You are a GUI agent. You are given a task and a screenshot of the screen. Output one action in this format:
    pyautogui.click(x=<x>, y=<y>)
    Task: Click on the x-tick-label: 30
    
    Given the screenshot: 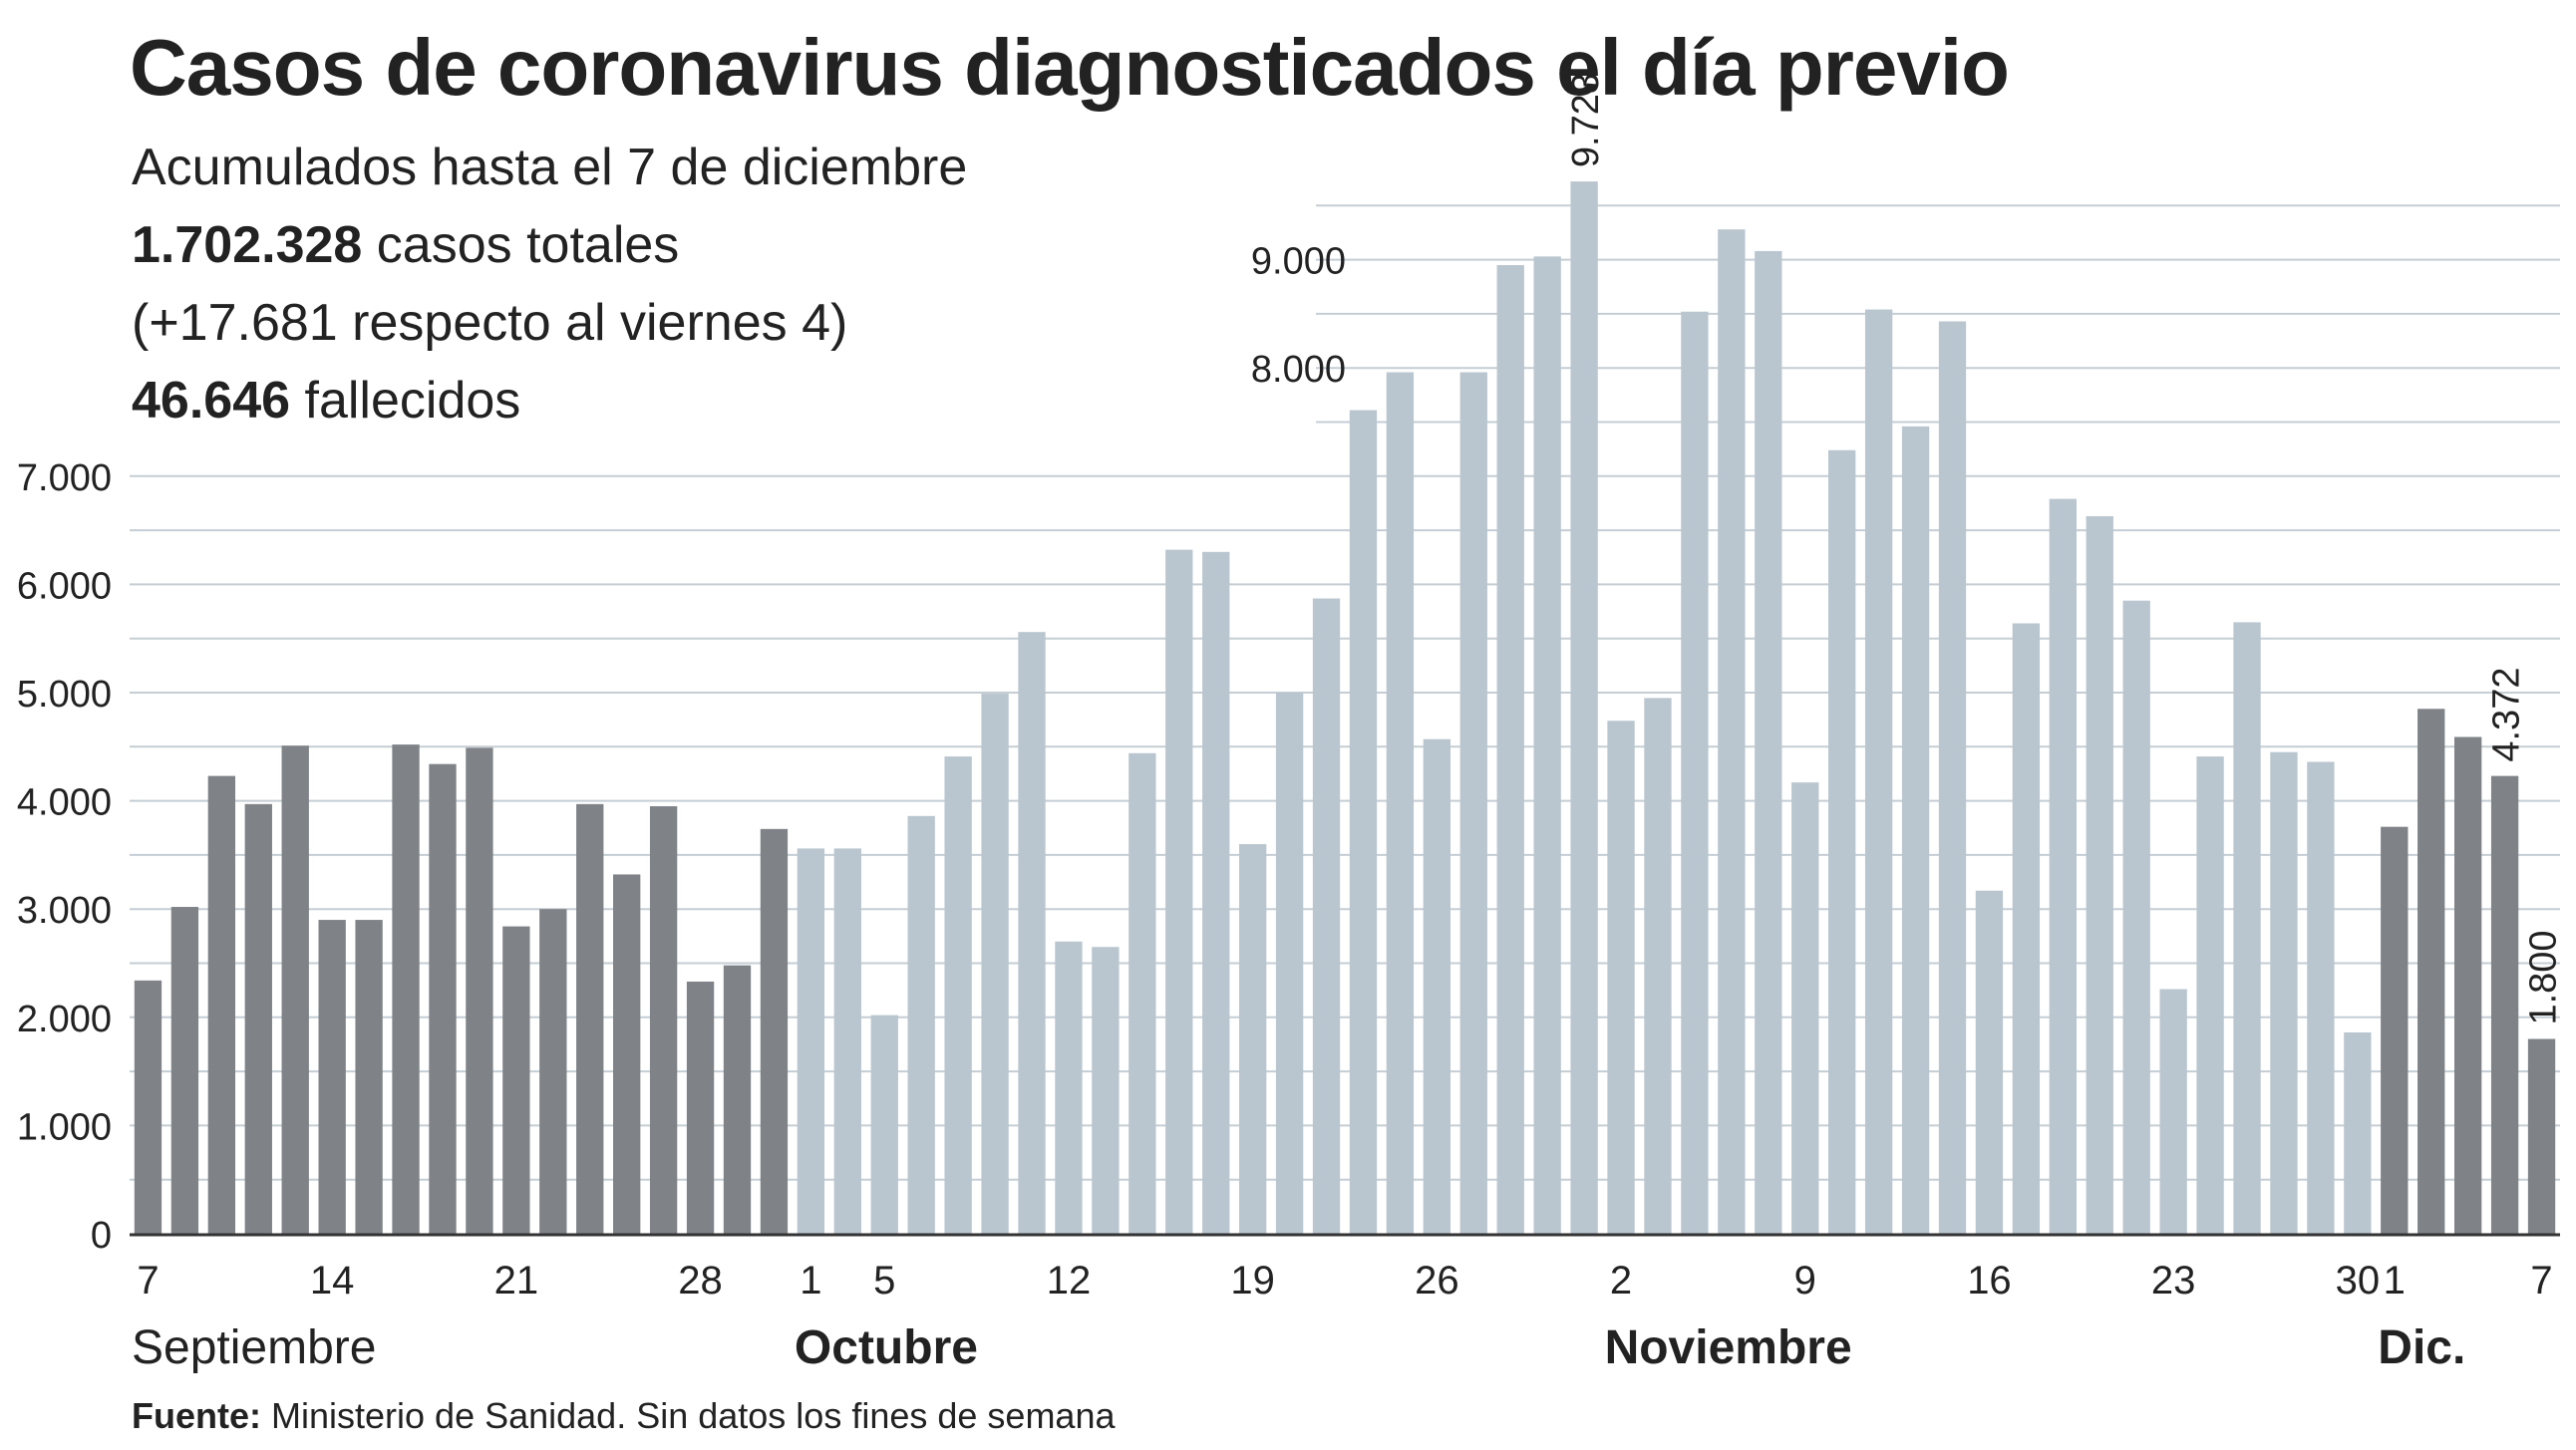 What is the action you would take?
    pyautogui.click(x=2358, y=1281)
    